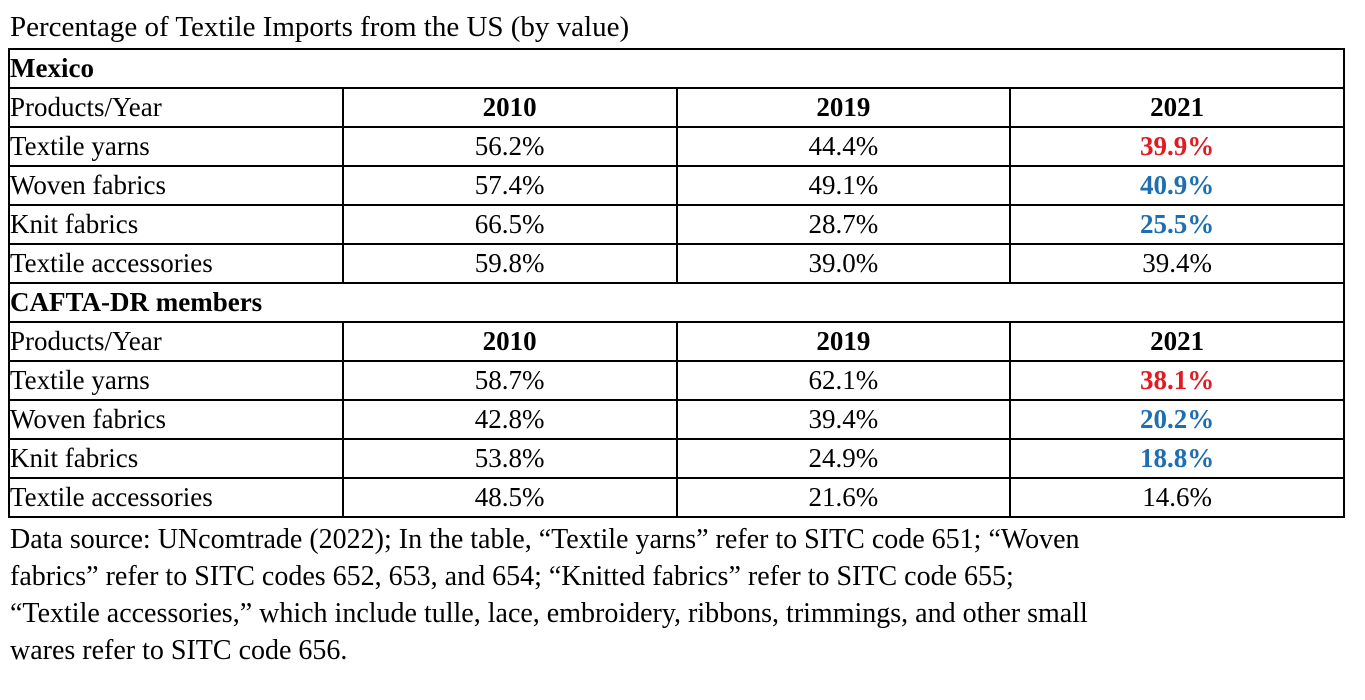  I want to click on table-row: Textile accessories 59.8% 39.0% 39.4%, so click(676, 263).